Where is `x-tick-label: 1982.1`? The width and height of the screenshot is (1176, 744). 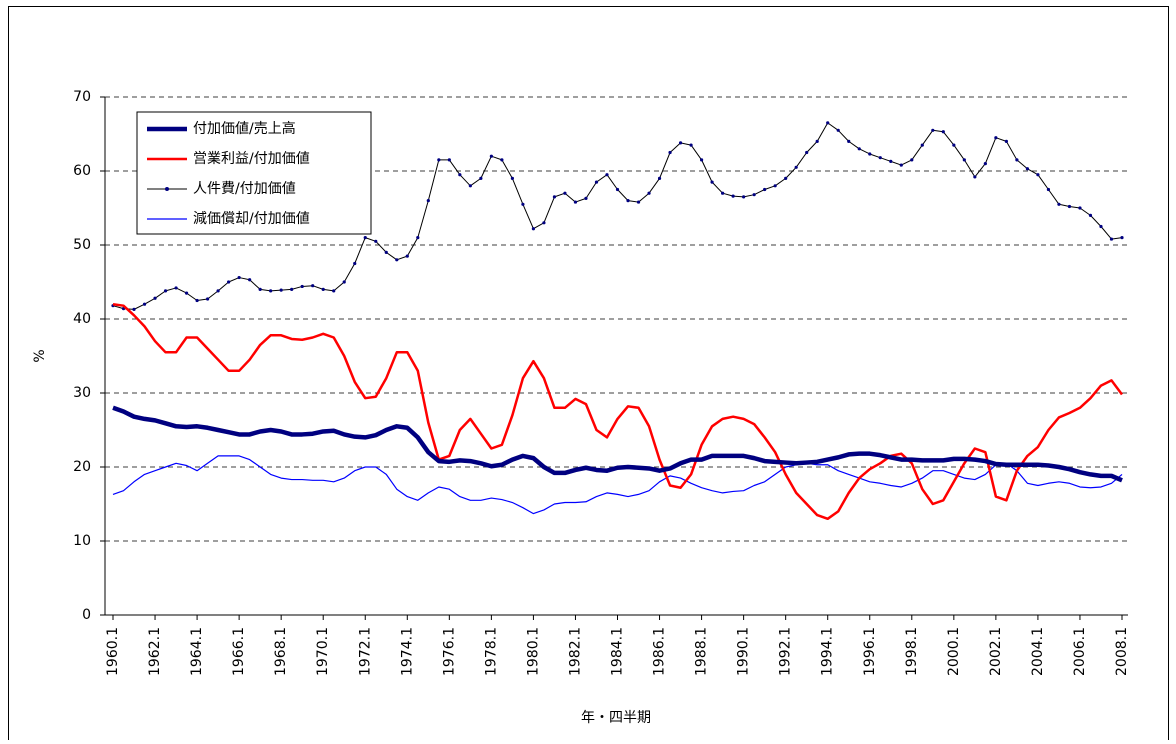
x-tick-label: 1982.1 is located at coordinates (575, 651).